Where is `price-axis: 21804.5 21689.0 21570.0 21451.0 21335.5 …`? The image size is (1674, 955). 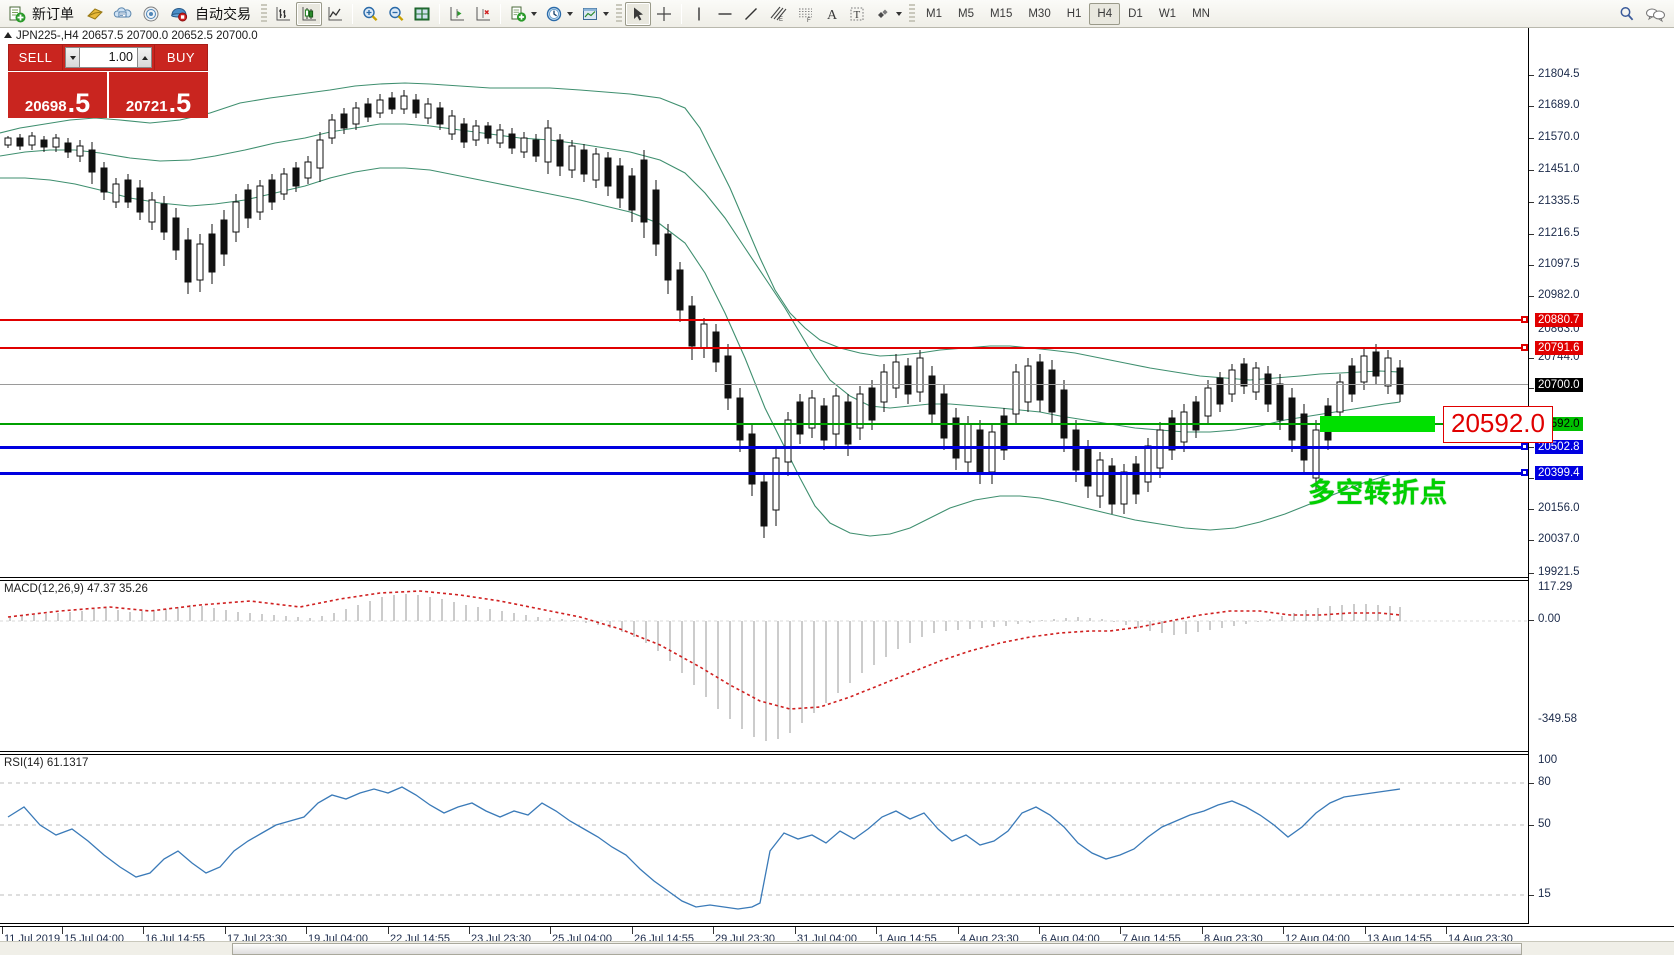
price-axis: 21804.5 21689.0 21570.0 21451.0 21335.5 … is located at coordinates (1601, 476).